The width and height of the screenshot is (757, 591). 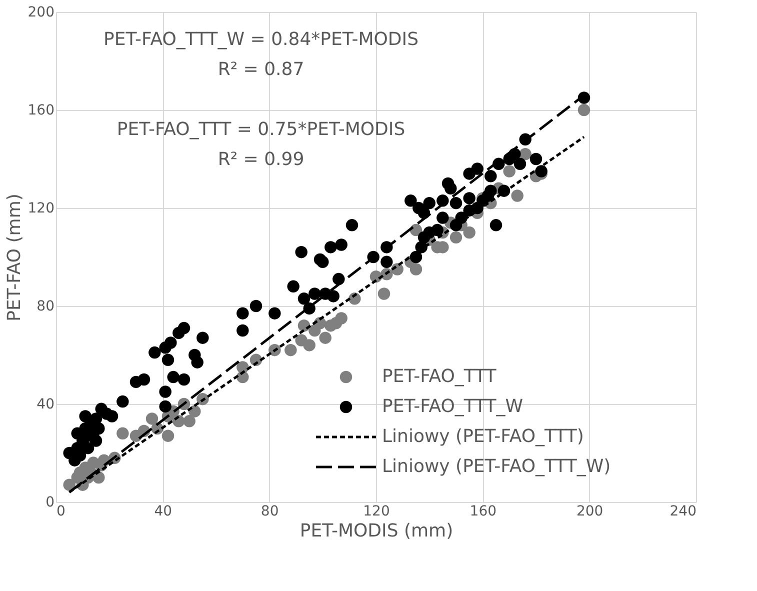 I want to click on annotation: R² = 0.99, so click(x=261, y=159).